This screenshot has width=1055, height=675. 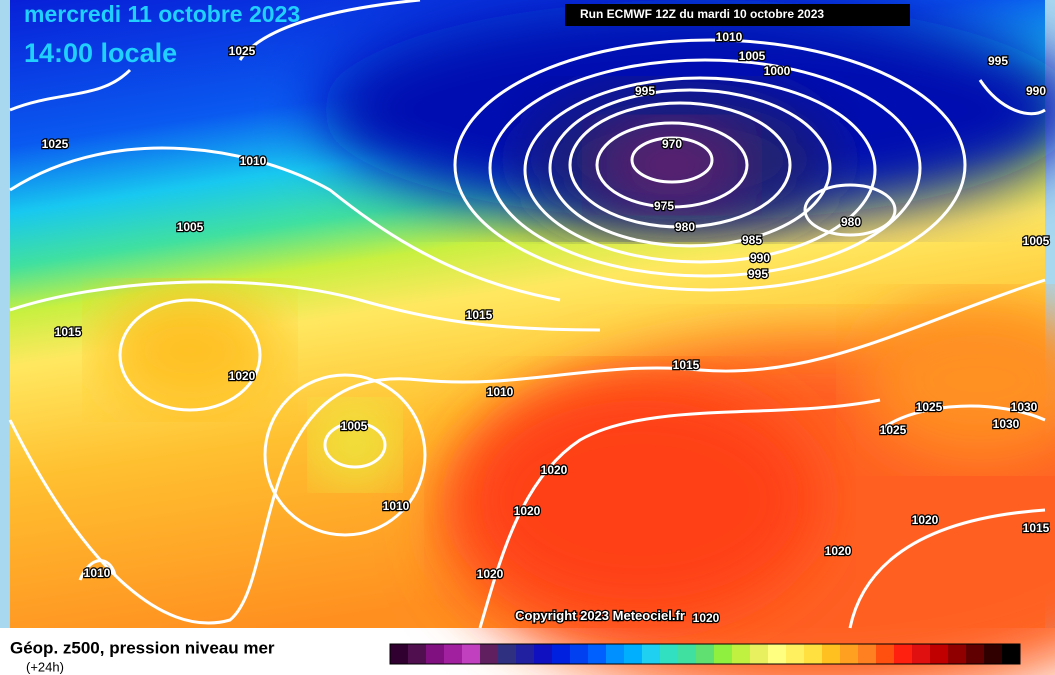 What do you see at coordinates (702, 14) in the screenshot?
I see `run-info: Run ECMWF 12Z du mardi 10 octobre 2023` at bounding box center [702, 14].